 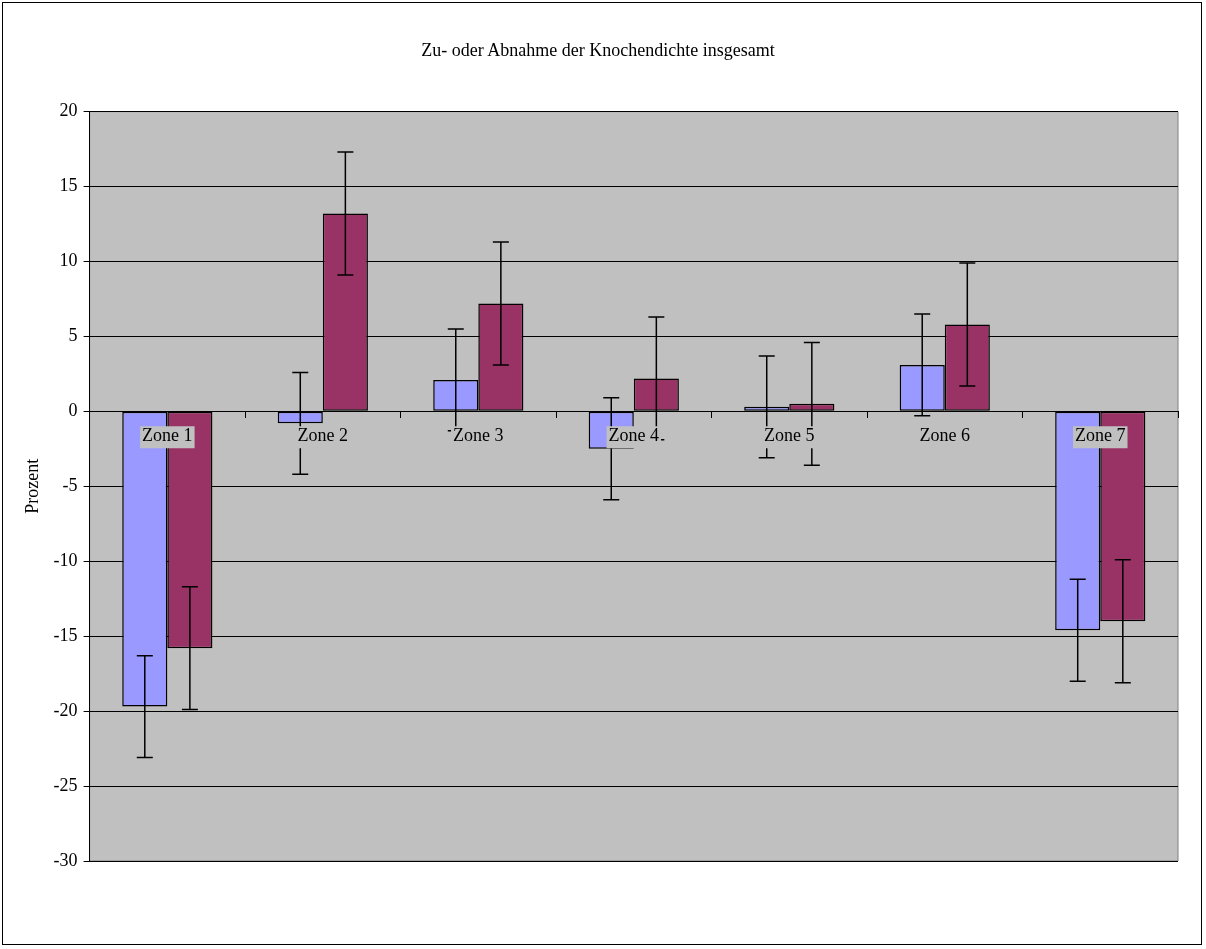 What do you see at coordinates (65, 709) in the screenshot?
I see `y-tick-label: -20` at bounding box center [65, 709].